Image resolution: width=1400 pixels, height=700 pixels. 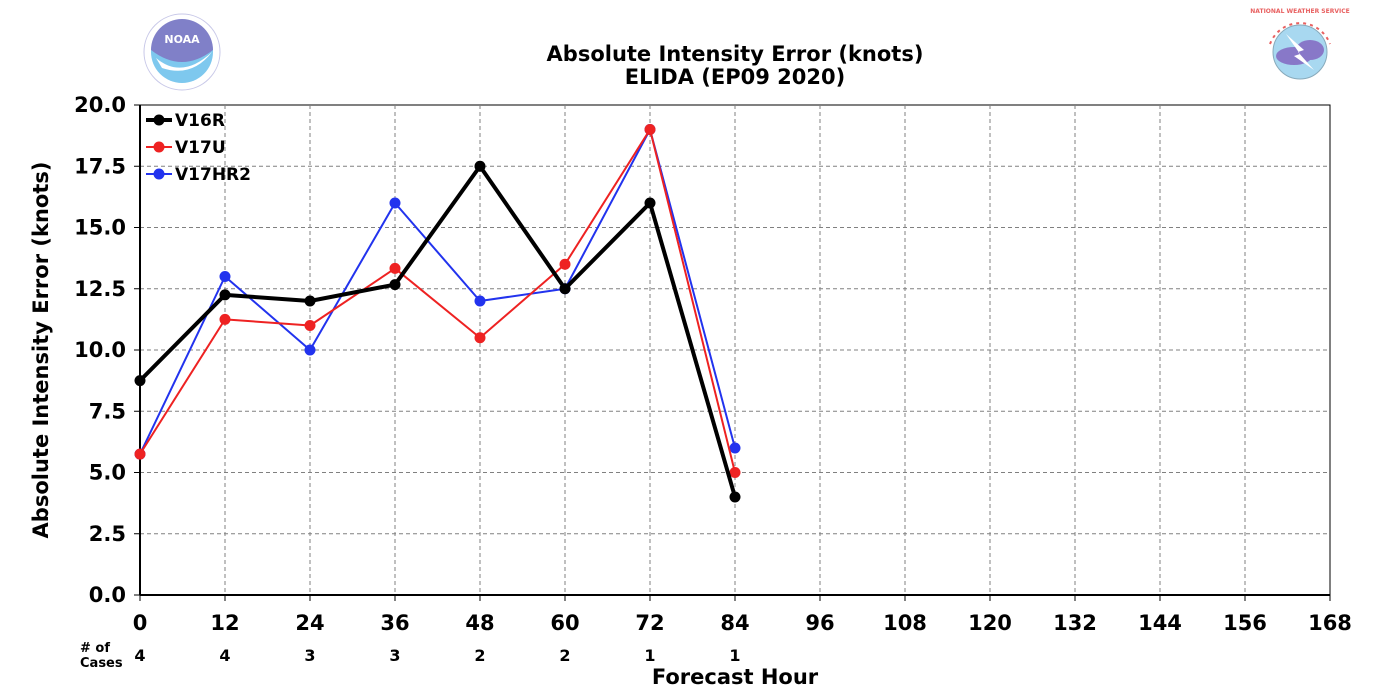 I want to click on x-tick-label: 24, so click(x=309, y=623).